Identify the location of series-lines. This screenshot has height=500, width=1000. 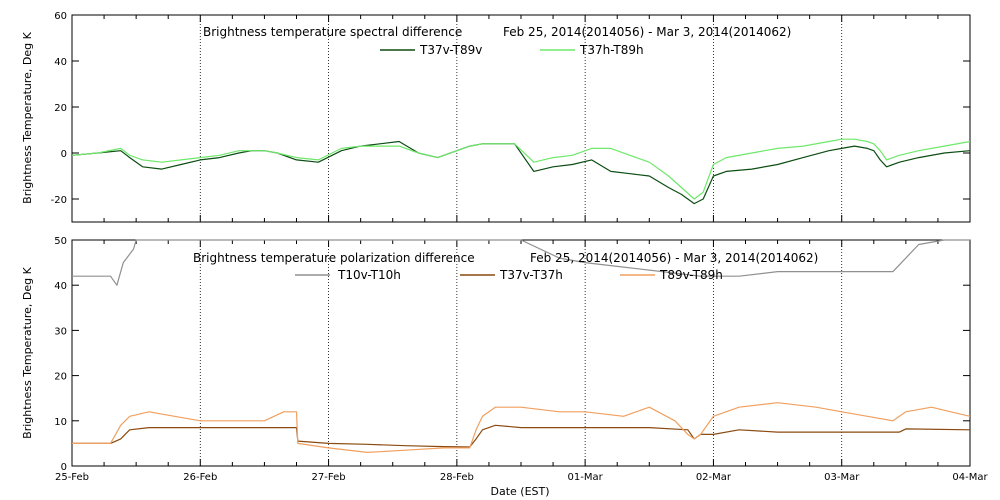
(521, 171).